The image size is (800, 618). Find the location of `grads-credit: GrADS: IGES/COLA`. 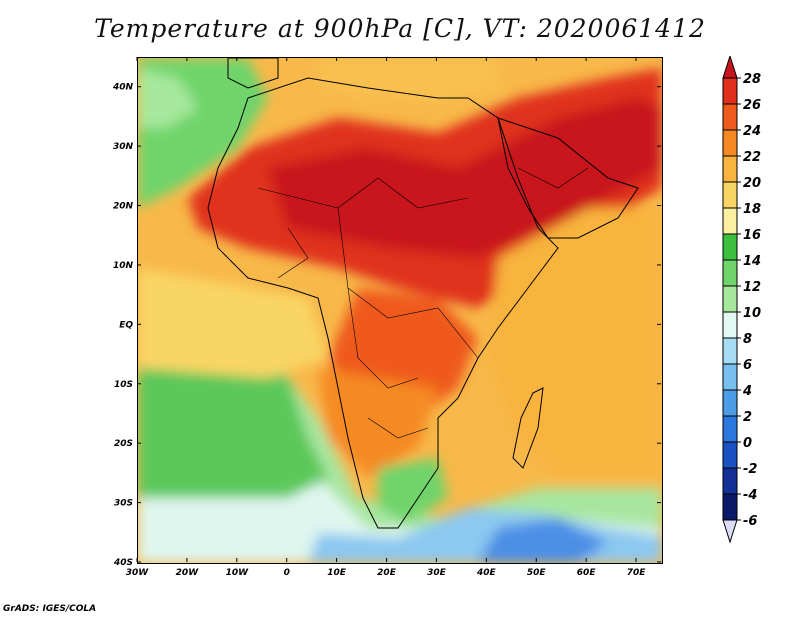

grads-credit: GrADS: IGES/COLA is located at coordinates (50, 609).